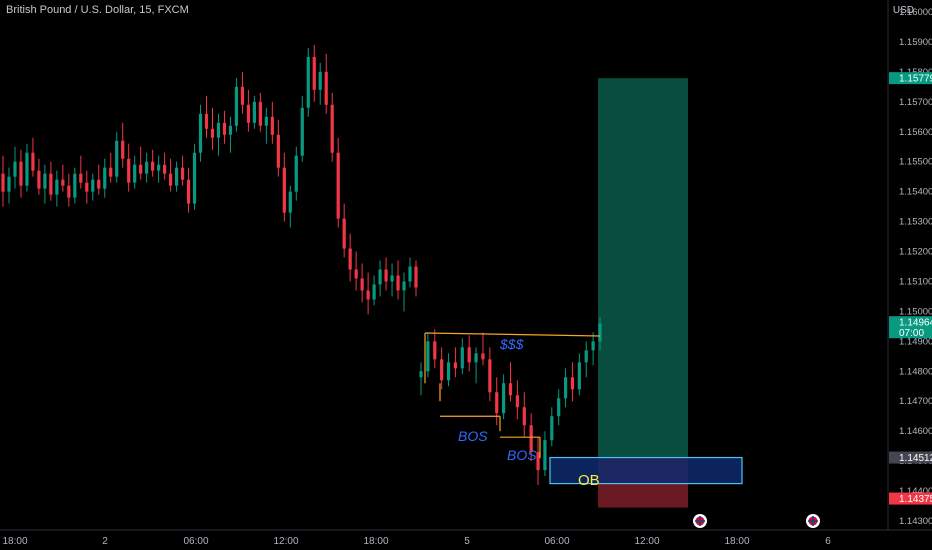  I want to click on stop-price-badge-bg, so click(910, 498).